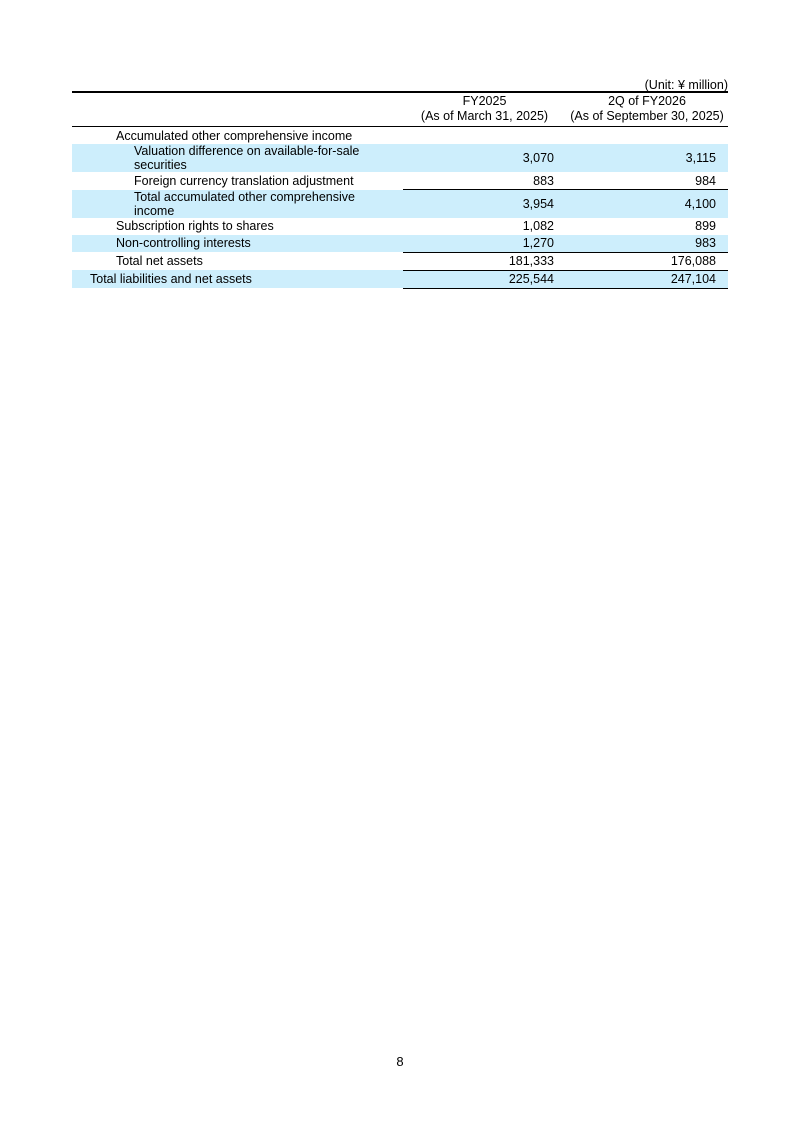 This screenshot has width=800, height=1131. I want to click on column-header-2q-fy2026: 2Q of FY2026 (As of September 30, 2025), so click(647, 108).